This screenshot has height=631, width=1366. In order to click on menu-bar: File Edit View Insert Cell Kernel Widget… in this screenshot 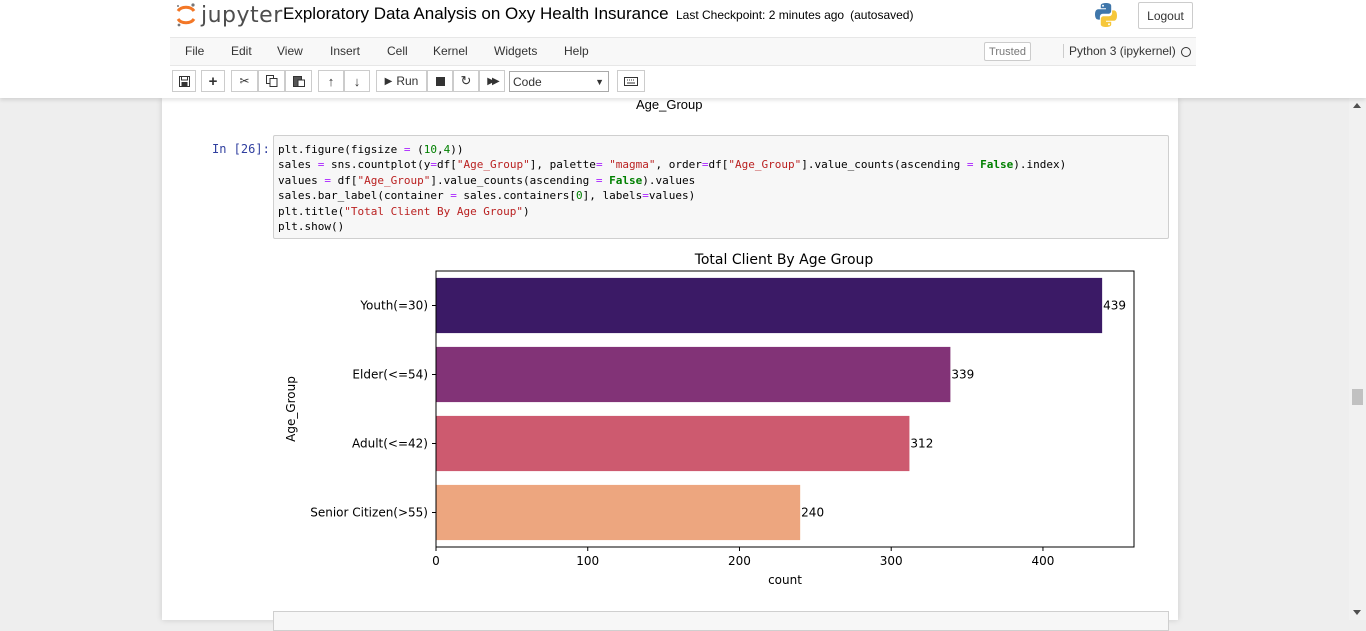, I will do `click(683, 51)`.